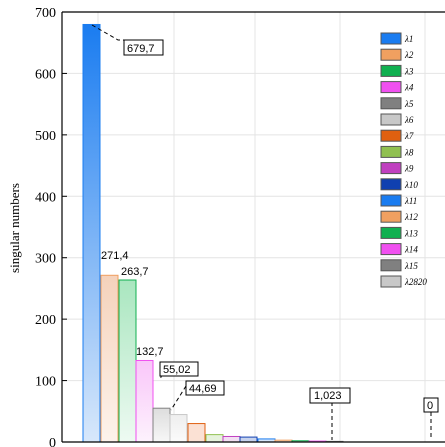  What do you see at coordinates (45, 259) in the screenshot?
I see `y-tick-label: 300` at bounding box center [45, 259].